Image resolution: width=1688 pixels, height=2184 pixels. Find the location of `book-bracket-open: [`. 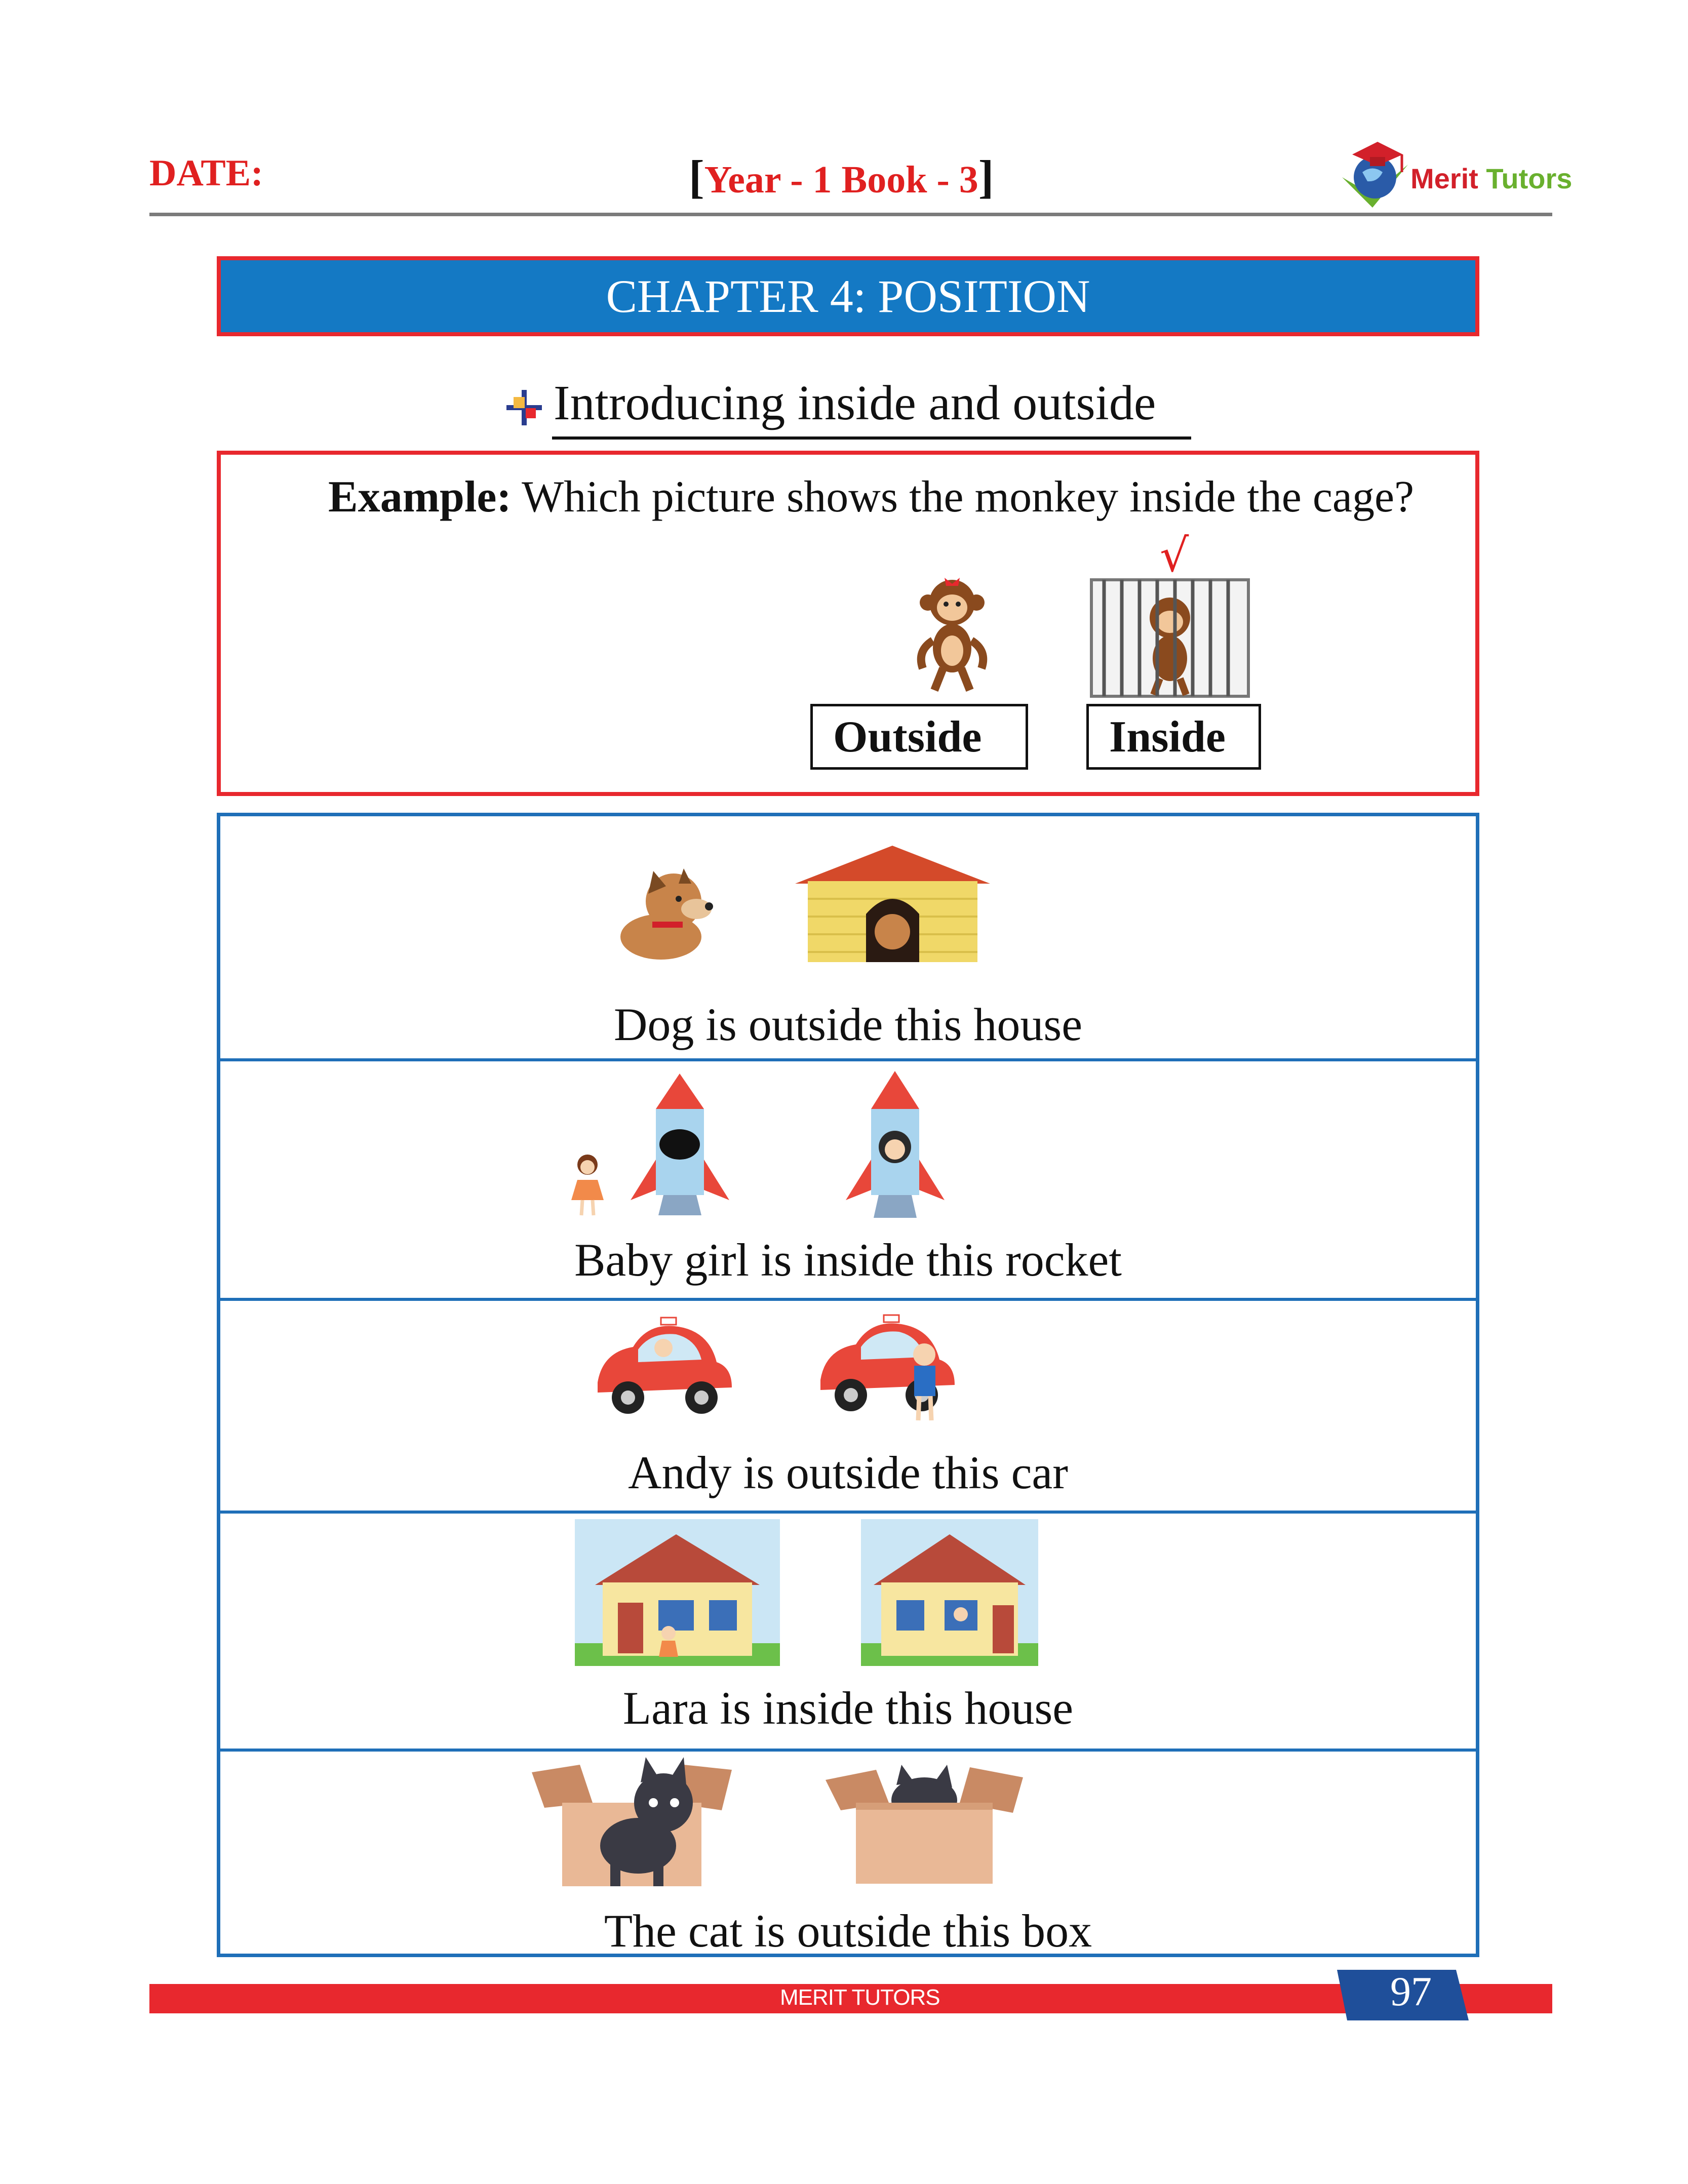

book-bracket-open: [ is located at coordinates (696, 177).